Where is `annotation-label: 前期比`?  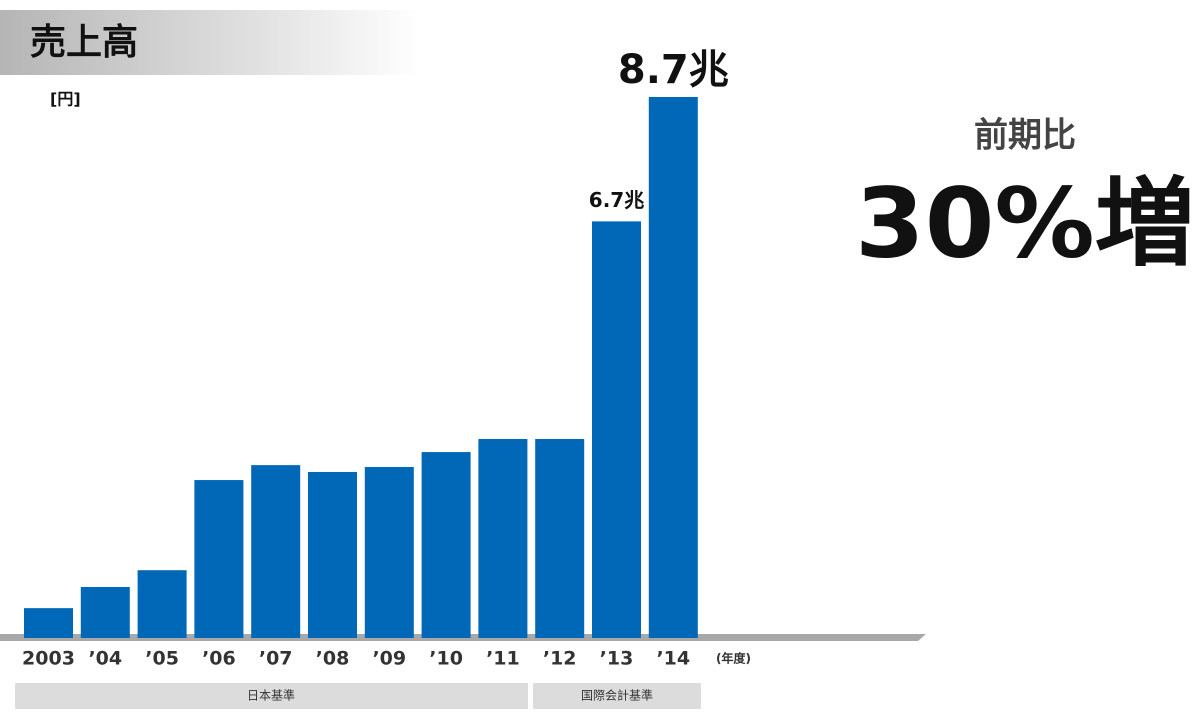
annotation-label: 前期比 is located at coordinates (1025, 136).